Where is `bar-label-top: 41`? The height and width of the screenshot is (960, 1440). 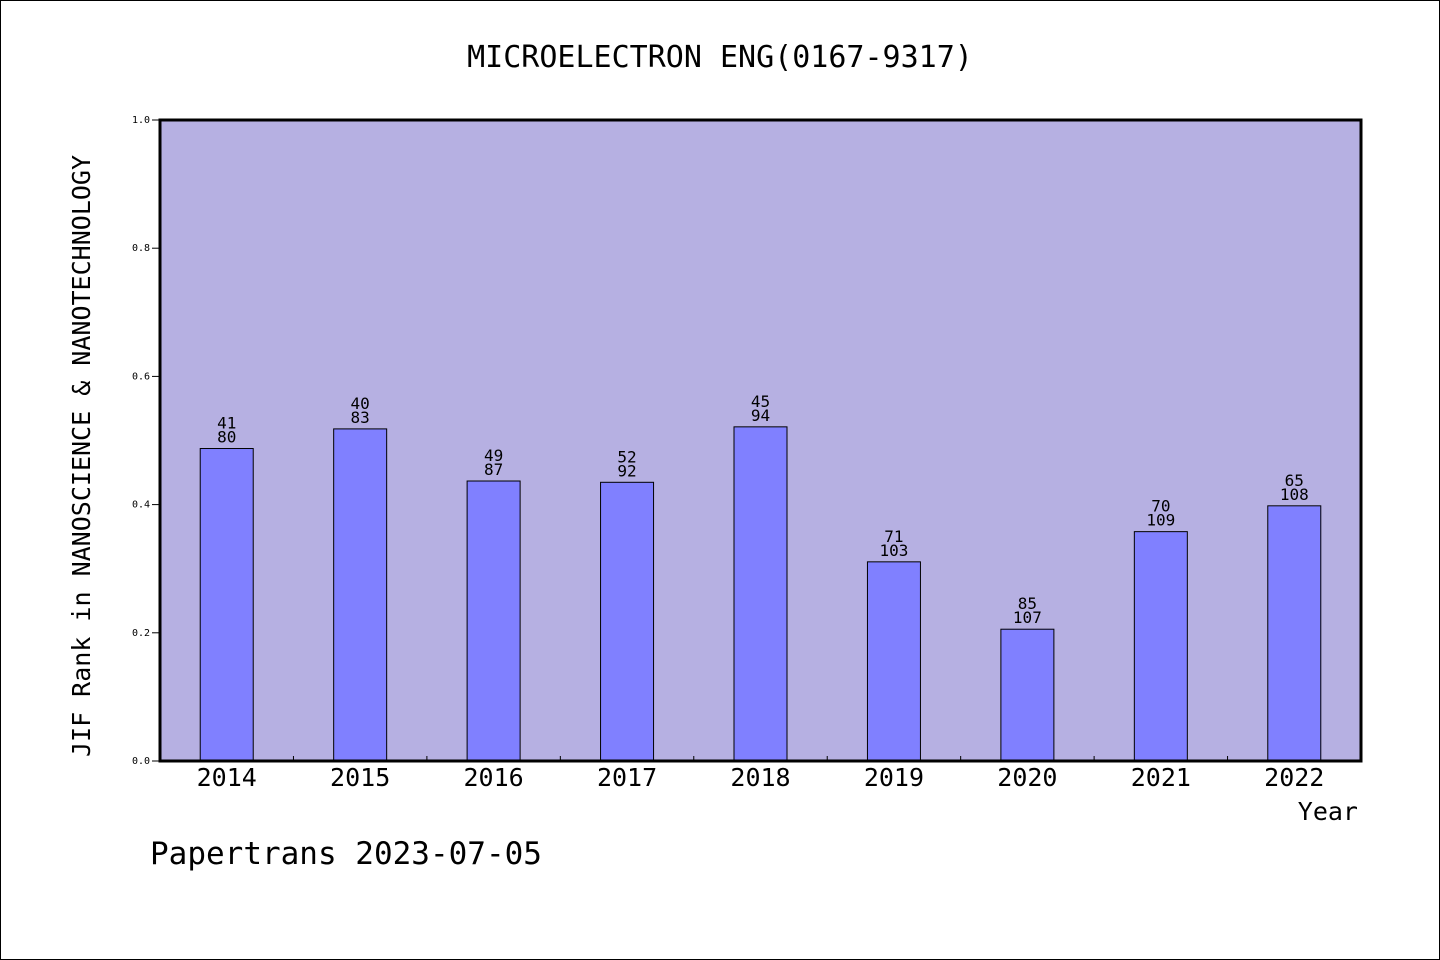
bar-label-top: 41 is located at coordinates (226, 423).